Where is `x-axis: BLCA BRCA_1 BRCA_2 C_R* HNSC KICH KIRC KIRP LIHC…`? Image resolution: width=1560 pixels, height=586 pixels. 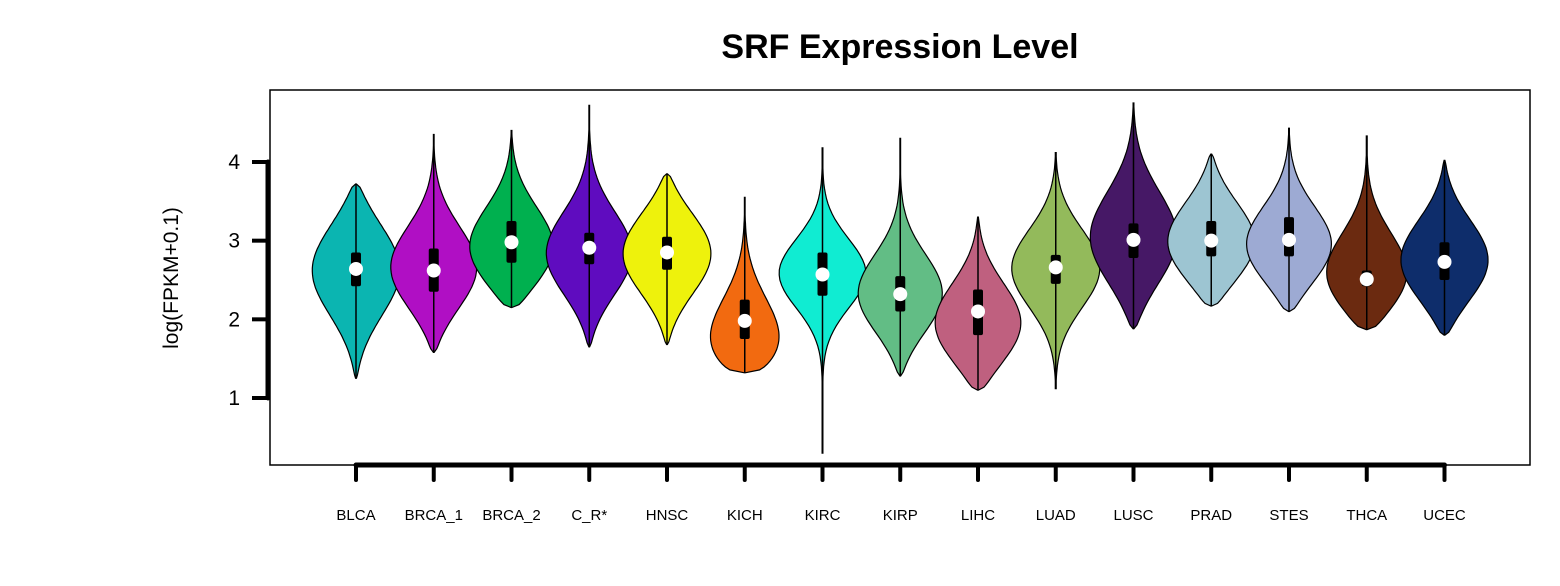
x-axis: BLCA BRCA_1 BRCA_2 C_R* HNSC KICH KIRC KIRP LIHC… is located at coordinates (901, 493).